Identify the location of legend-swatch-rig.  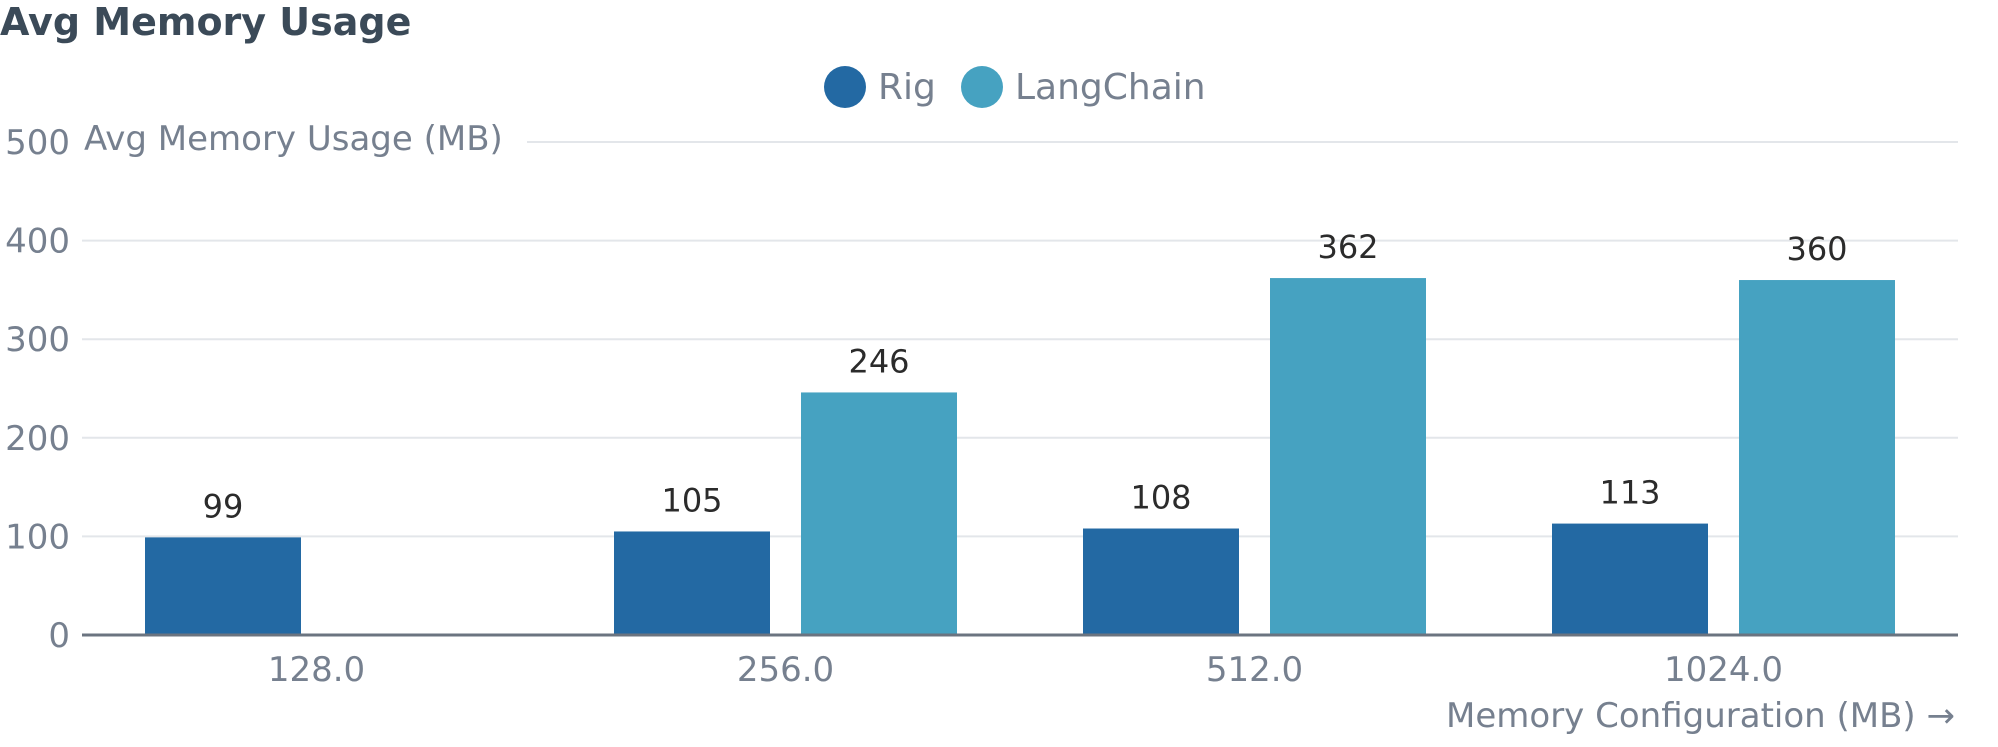
(845, 87).